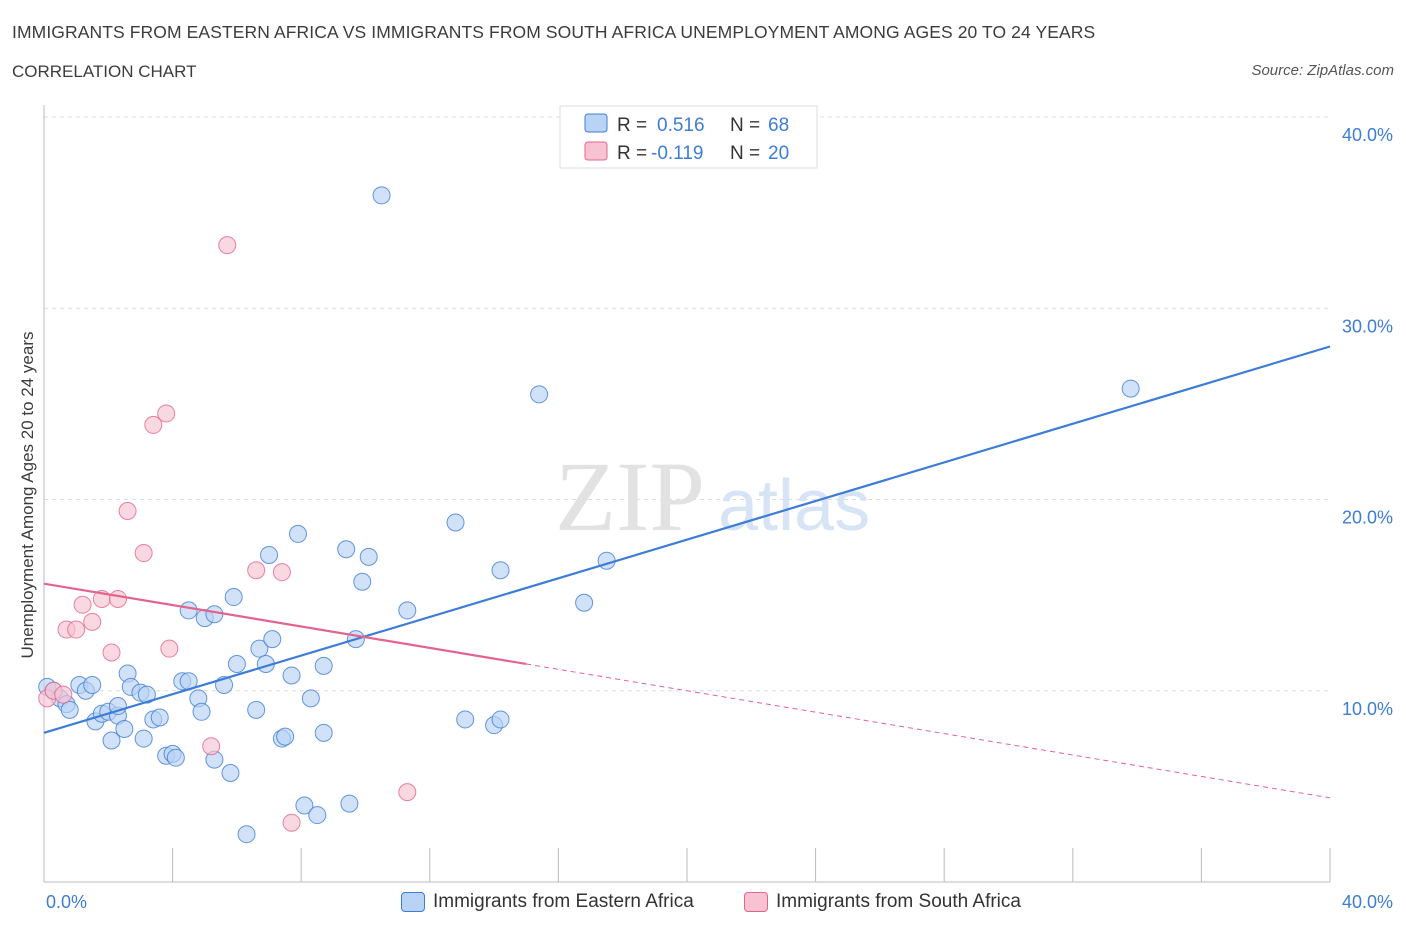 This screenshot has width=1406, height=930. What do you see at coordinates (794, 506) in the screenshot?
I see `watermark-atlas: atlas` at bounding box center [794, 506].